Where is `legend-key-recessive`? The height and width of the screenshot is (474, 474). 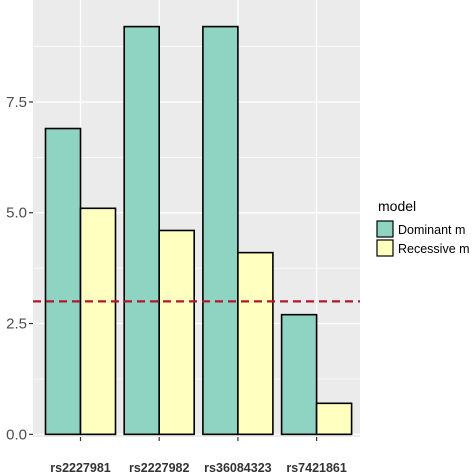 legend-key-recessive is located at coordinates (385, 248).